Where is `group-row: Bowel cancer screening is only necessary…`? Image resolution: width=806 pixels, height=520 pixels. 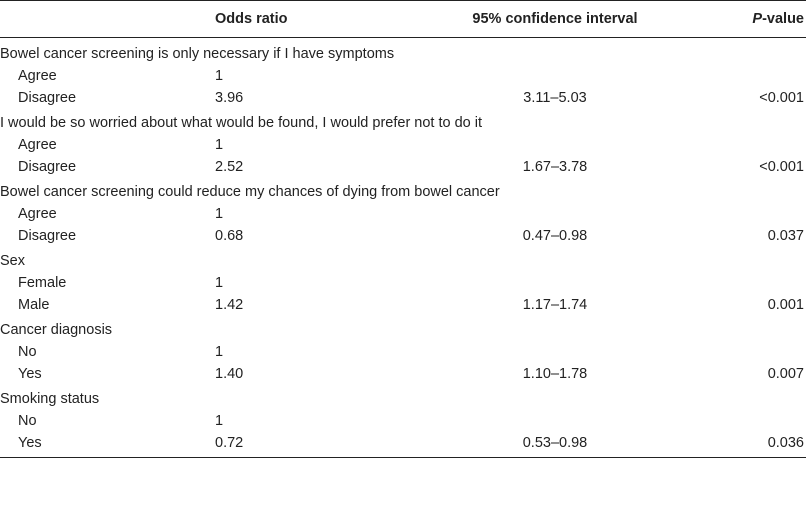
group-row: Bowel cancer screening is only necessary… is located at coordinates (403, 52).